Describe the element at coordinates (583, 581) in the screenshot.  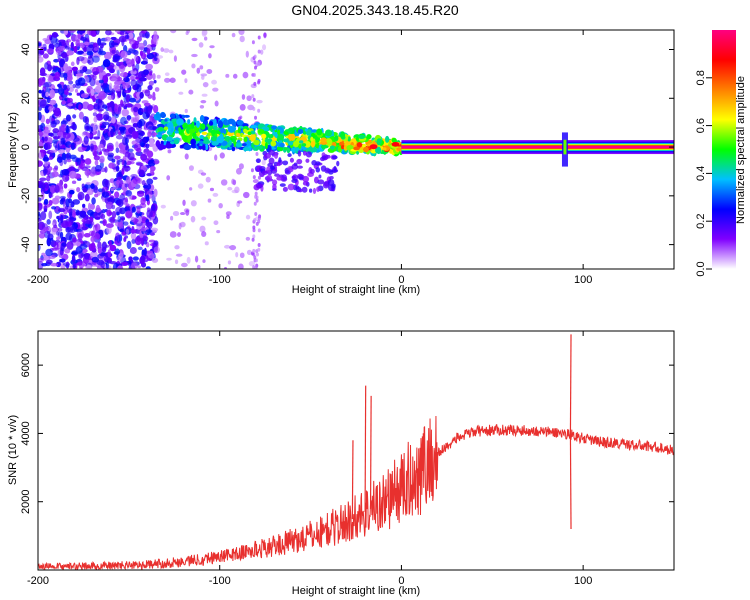
I see `x-tick-label: 100` at that location.